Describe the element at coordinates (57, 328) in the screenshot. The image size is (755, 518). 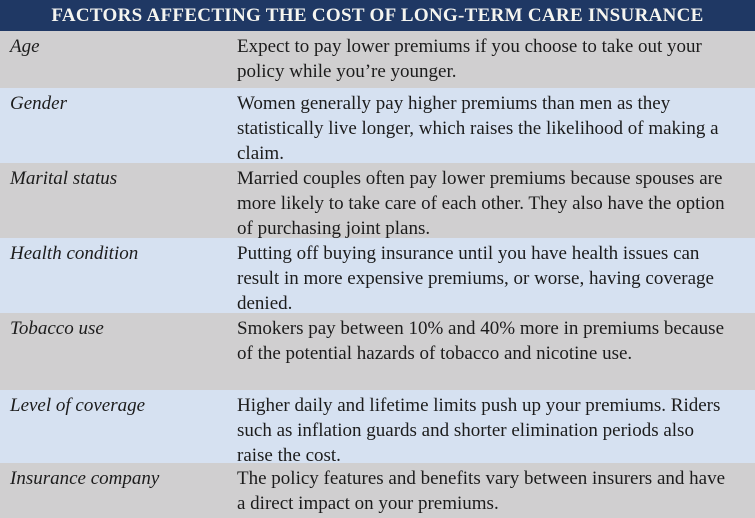
I see `factor-label: Tobacco use` at that location.